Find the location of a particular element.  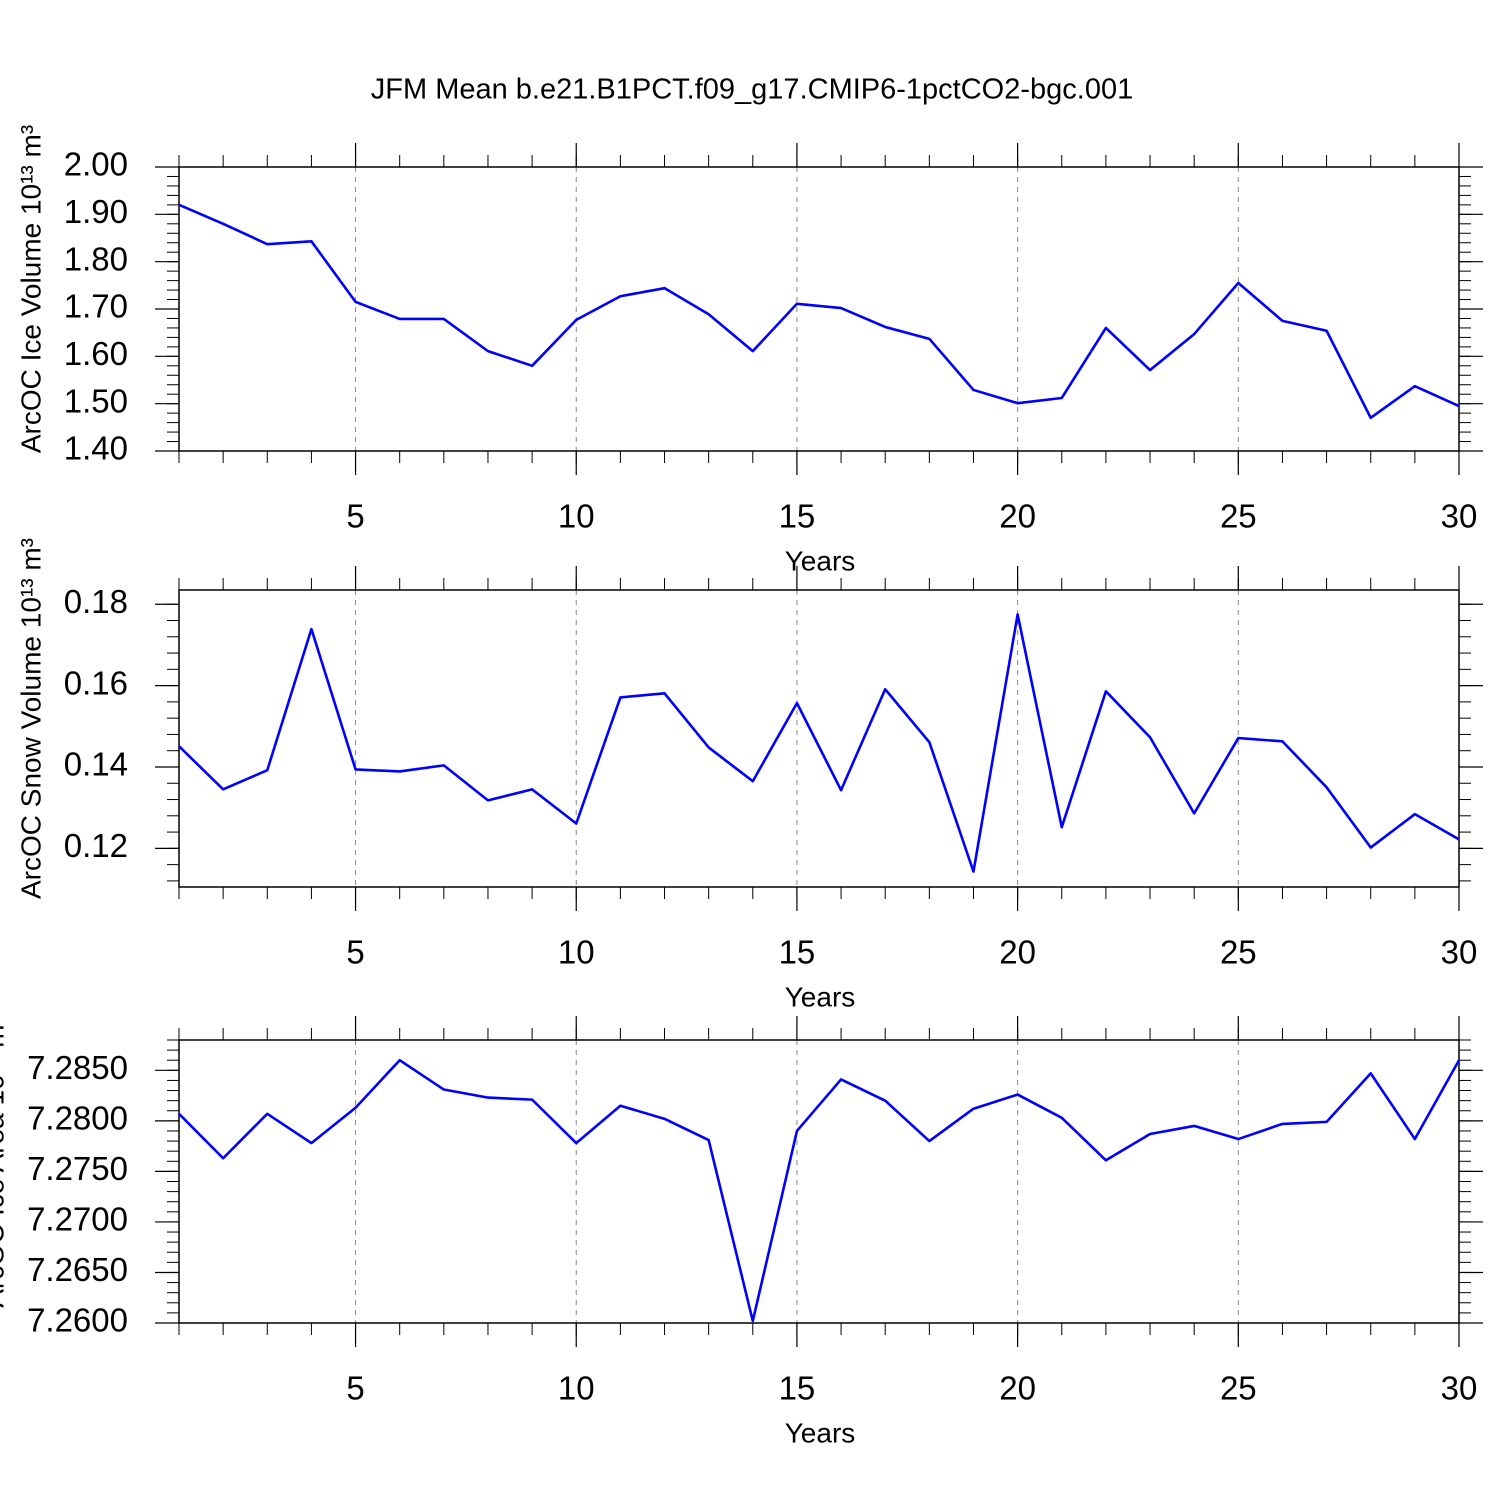

y-tick-label: 0.12 is located at coordinates (96, 845).